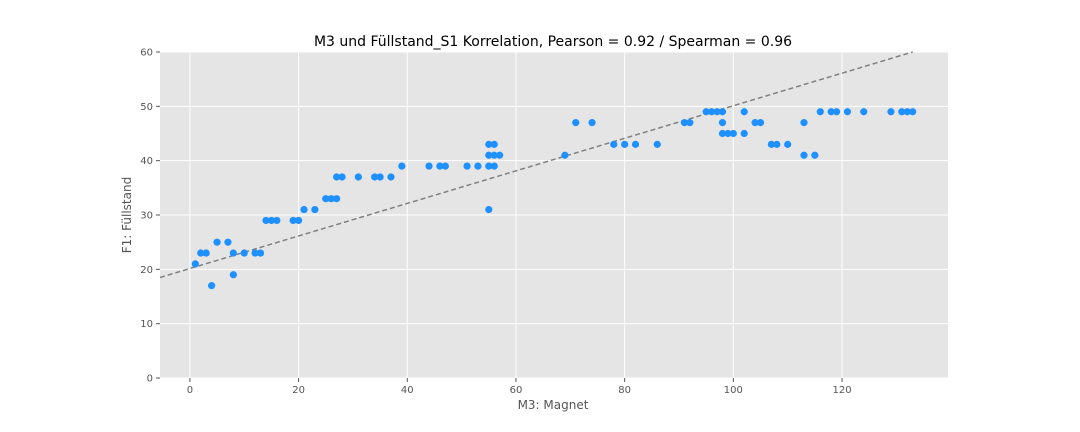 The image size is (1080, 432). I want to click on x-tick-label: 80, so click(624, 390).